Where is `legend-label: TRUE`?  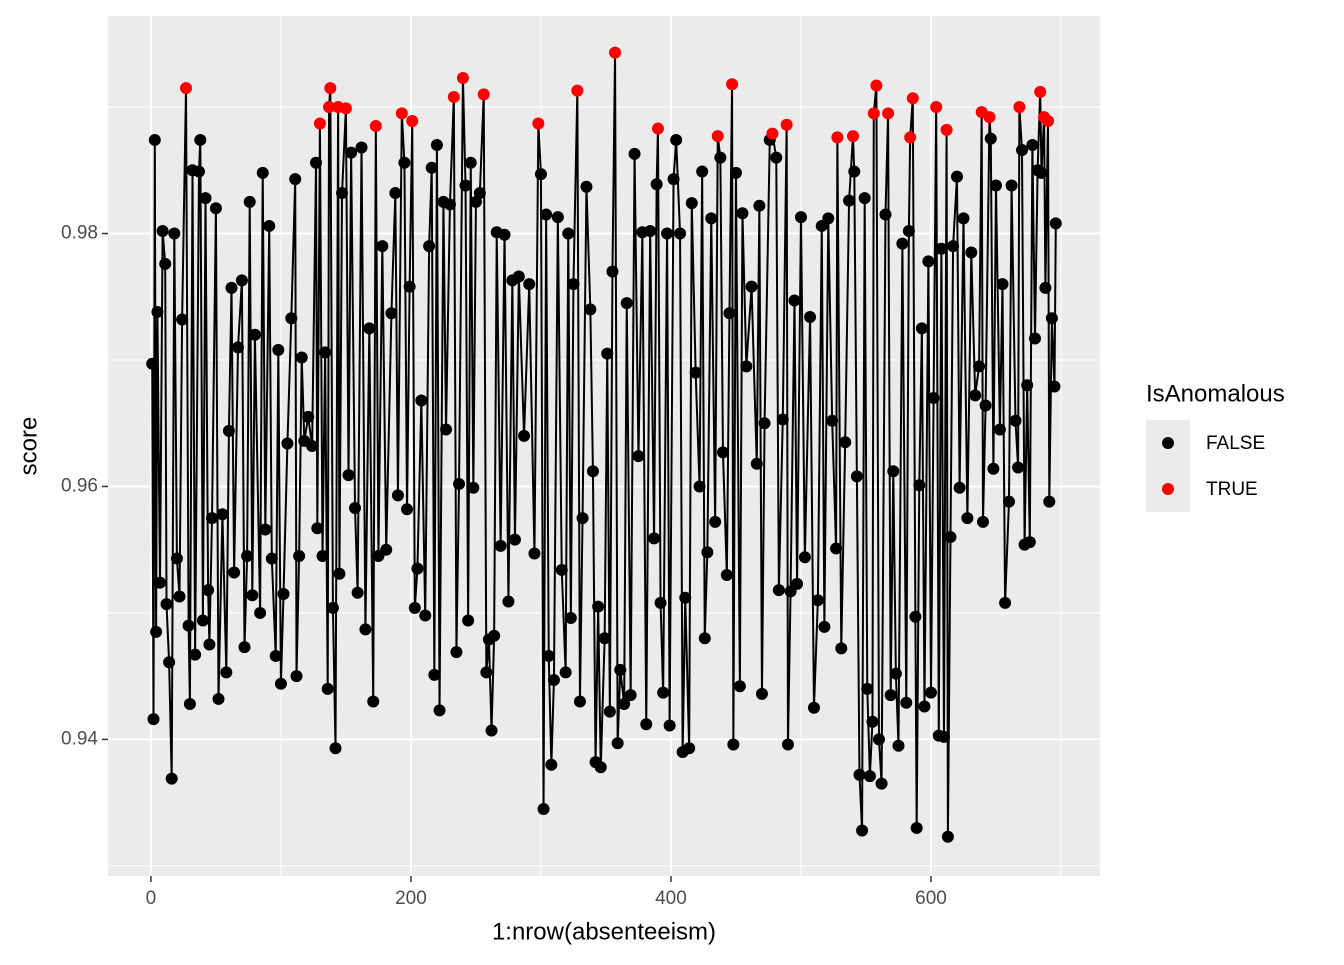
legend-label: TRUE is located at coordinates (1232, 489).